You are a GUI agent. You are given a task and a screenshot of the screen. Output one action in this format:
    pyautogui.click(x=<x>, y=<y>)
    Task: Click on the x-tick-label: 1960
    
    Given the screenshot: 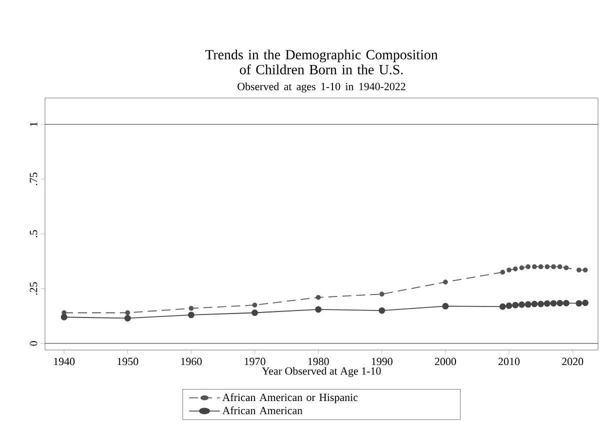 What is the action you would take?
    pyautogui.click(x=191, y=362)
    